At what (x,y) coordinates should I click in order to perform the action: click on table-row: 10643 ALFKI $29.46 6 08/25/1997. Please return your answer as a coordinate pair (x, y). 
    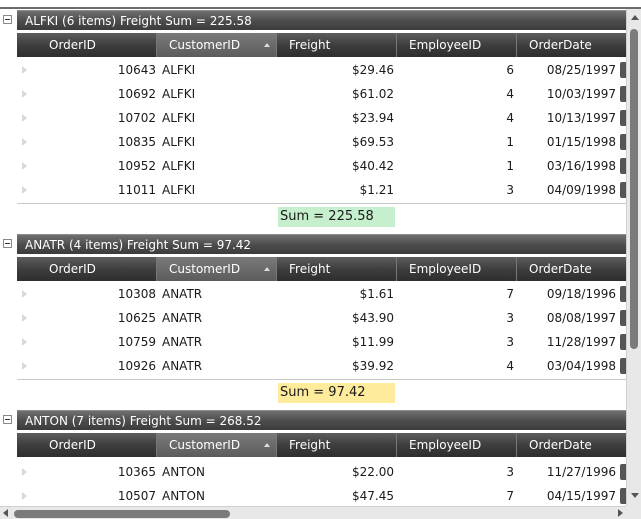
    Looking at the image, I should click on (321, 70).